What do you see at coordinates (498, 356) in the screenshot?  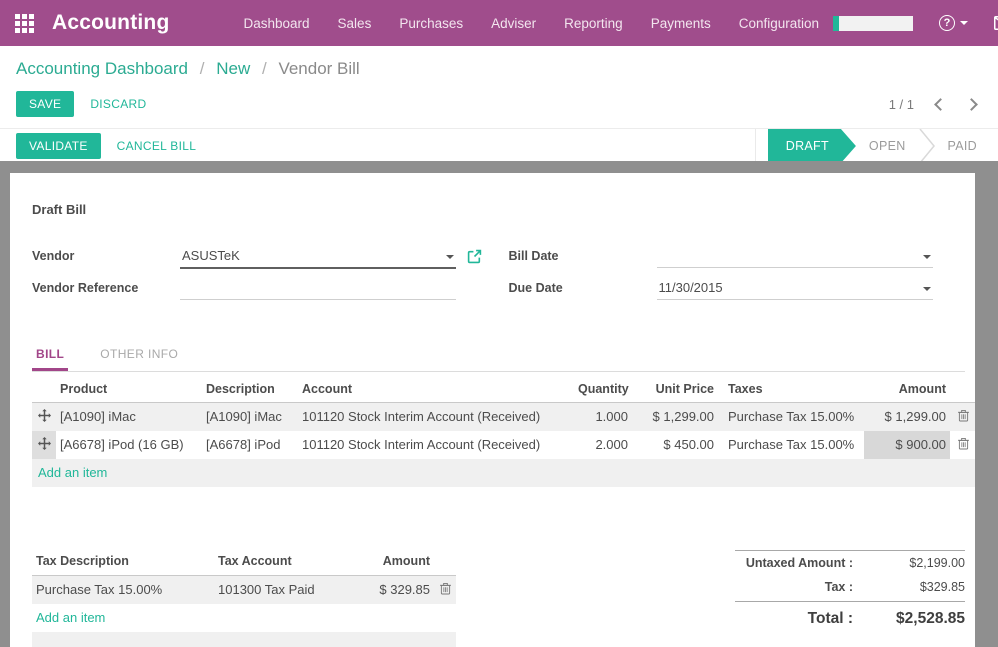 I see `notebook-tabs: BILL OTHER INFO` at bounding box center [498, 356].